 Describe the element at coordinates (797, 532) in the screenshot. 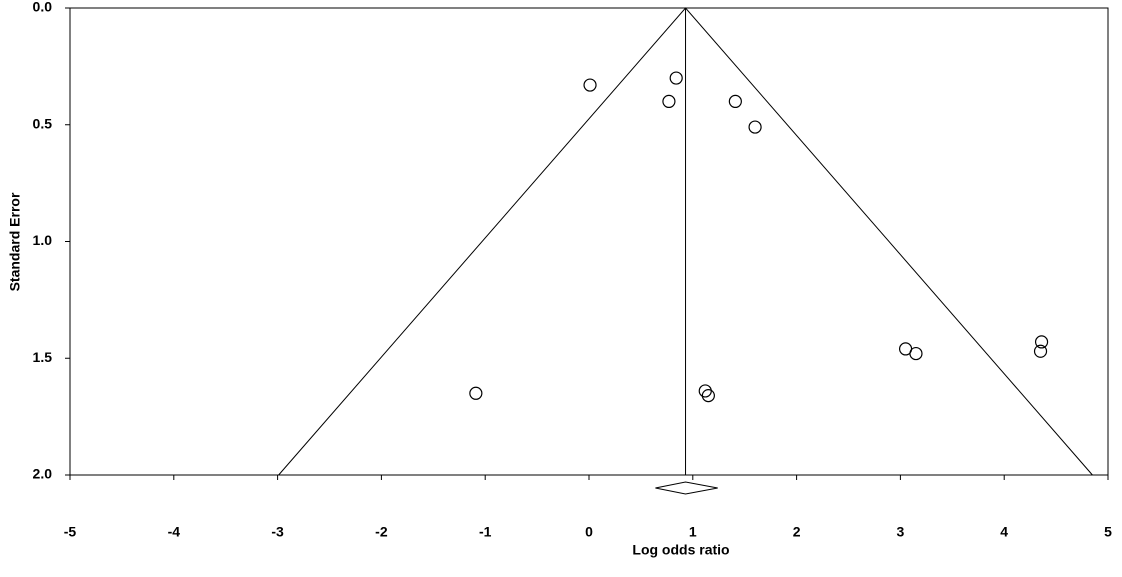

I see `x-tick-label: 2` at that location.